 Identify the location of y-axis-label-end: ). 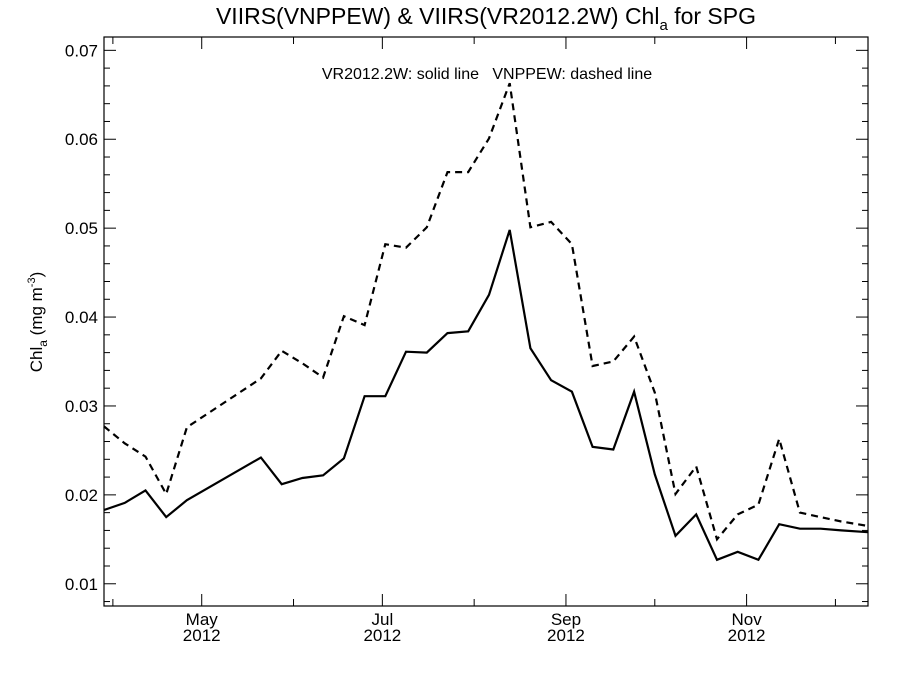
(36, 275).